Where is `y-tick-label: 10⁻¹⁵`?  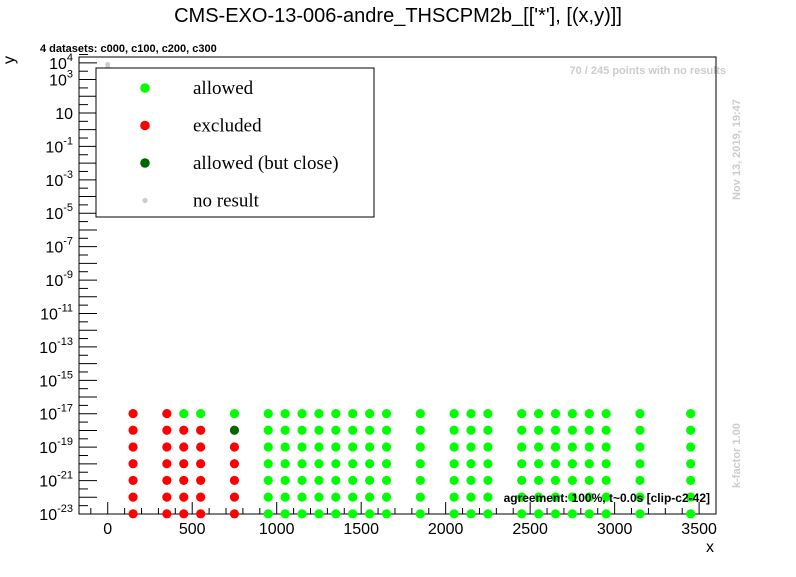
y-tick-label: 10⁻¹⁵ is located at coordinates (56, 379).